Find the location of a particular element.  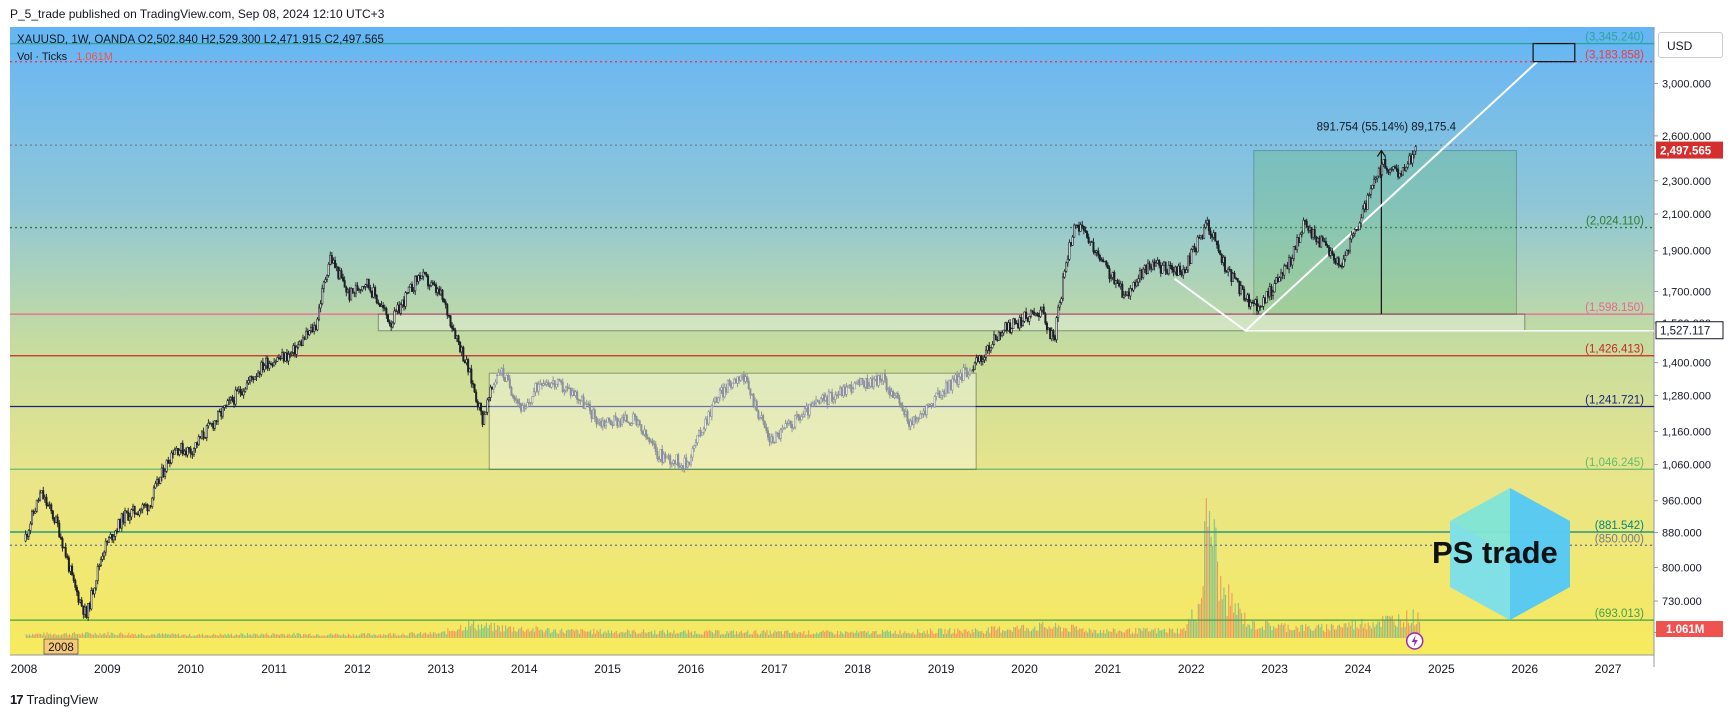

price-tick-label: 730.000 is located at coordinates (1682, 602).